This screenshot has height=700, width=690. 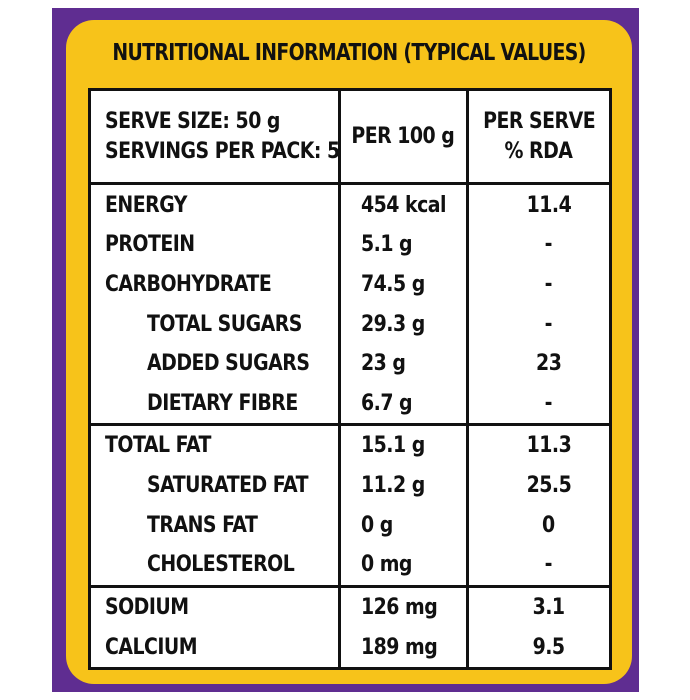 I want to click on per-100g-value: 74.5 g, so click(x=404, y=284).